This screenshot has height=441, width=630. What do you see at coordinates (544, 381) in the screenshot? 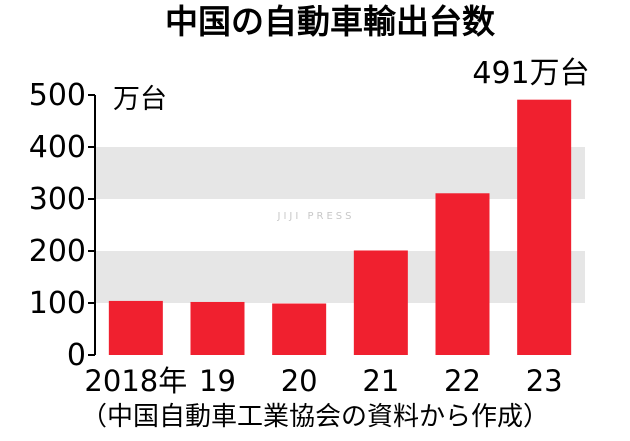
I see `x-tick-label: 23` at bounding box center [544, 381].